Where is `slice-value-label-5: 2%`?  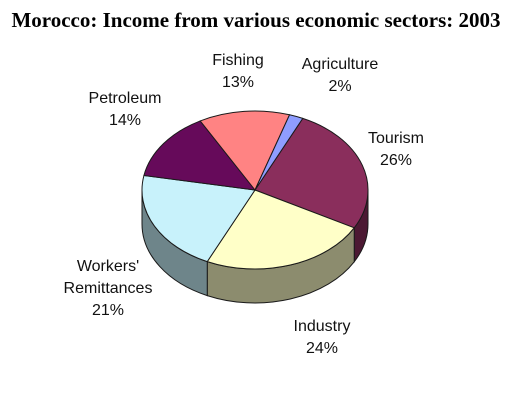 slice-value-label-5: 2% is located at coordinates (339, 86).